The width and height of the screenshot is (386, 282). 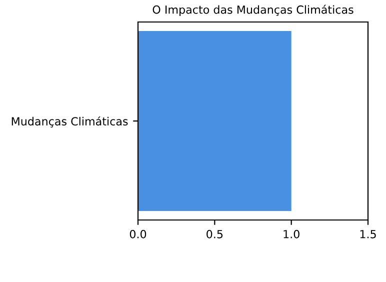 I want to click on chart-title: O Impacto das Mudanças Climáticas, so click(x=253, y=10).